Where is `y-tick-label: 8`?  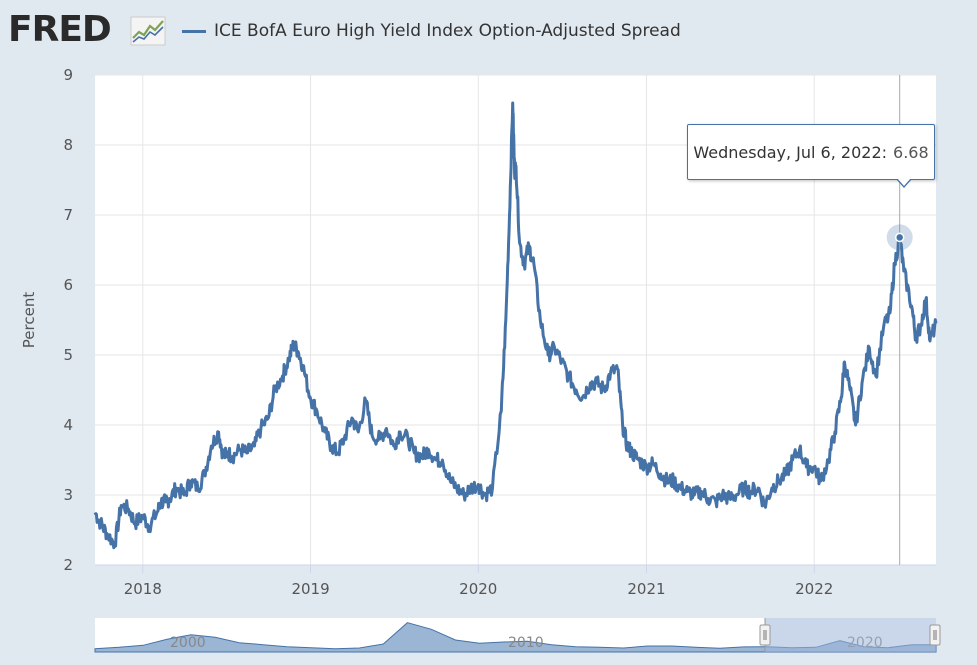
y-tick-label: 8 is located at coordinates (68, 145).